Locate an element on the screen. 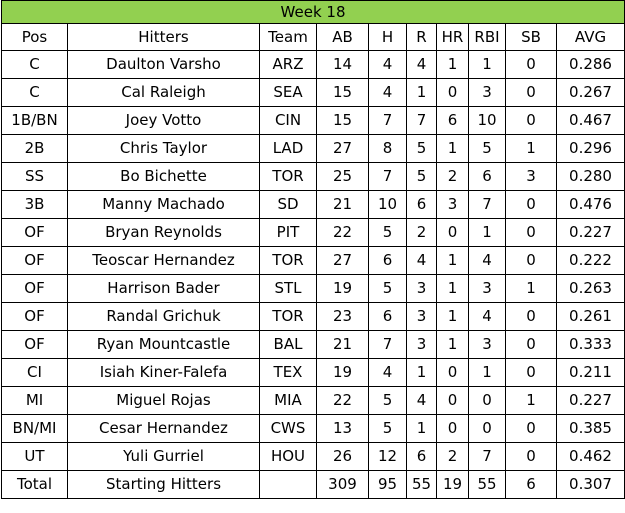  cell-avg: 0.211 is located at coordinates (590, 372).